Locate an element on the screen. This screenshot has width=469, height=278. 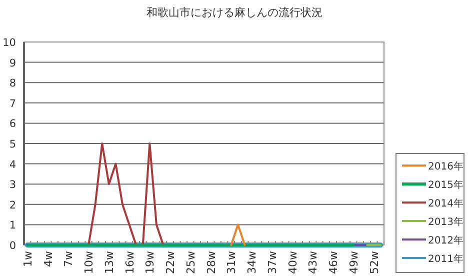
legend-label: 2015年 is located at coordinates (446, 185).